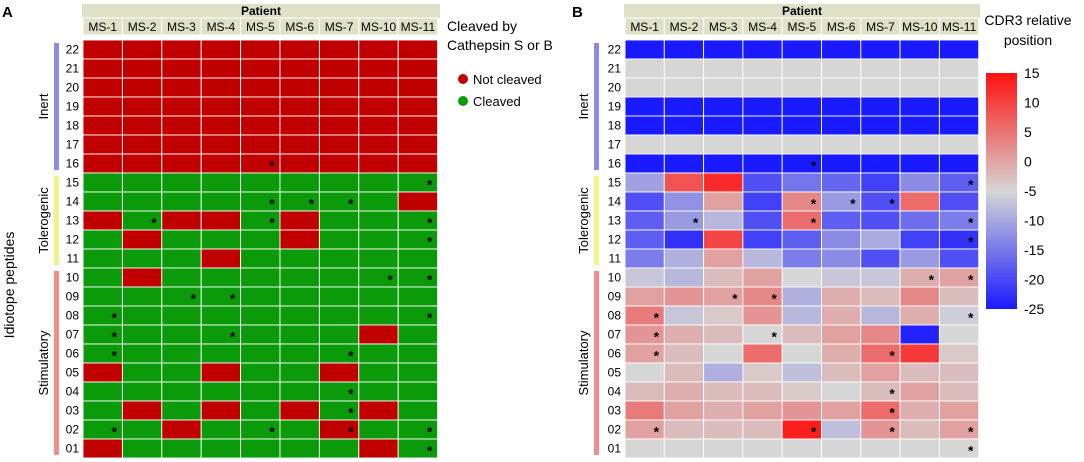 The width and height of the screenshot is (1084, 462). Describe the element at coordinates (577, 12) in the screenshot. I see `panel-b-label: B` at that location.